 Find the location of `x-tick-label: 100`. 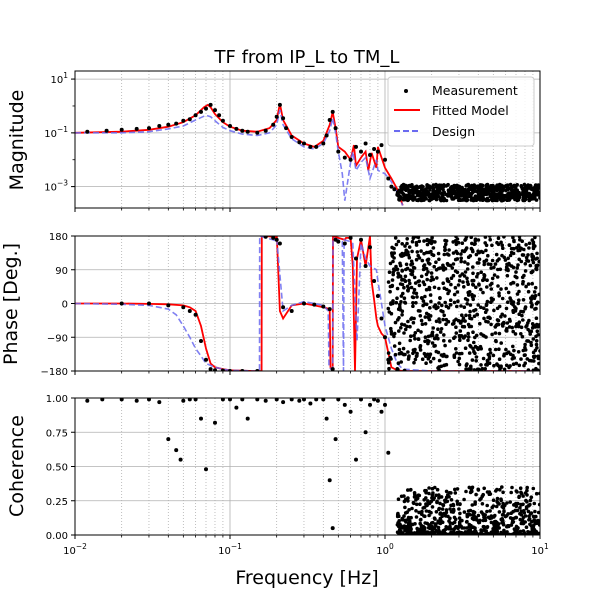

x-tick-label: 100 is located at coordinates (385, 549).